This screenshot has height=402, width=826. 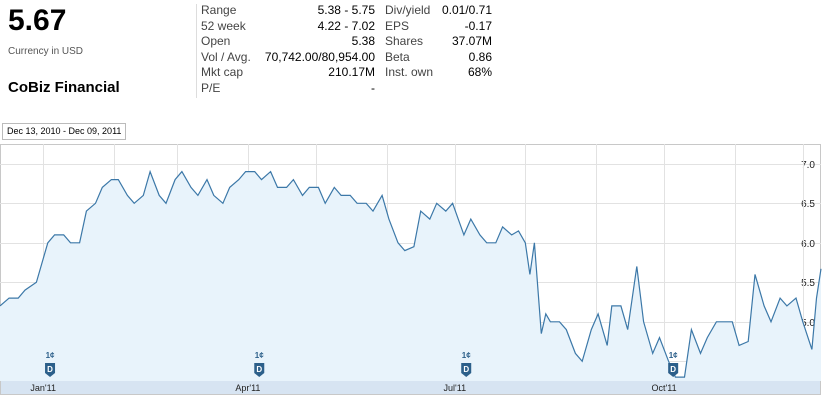 What do you see at coordinates (288, 27) in the screenshot?
I see `stat-row-52-week: 52 week 4.22 - 7.02` at bounding box center [288, 27].